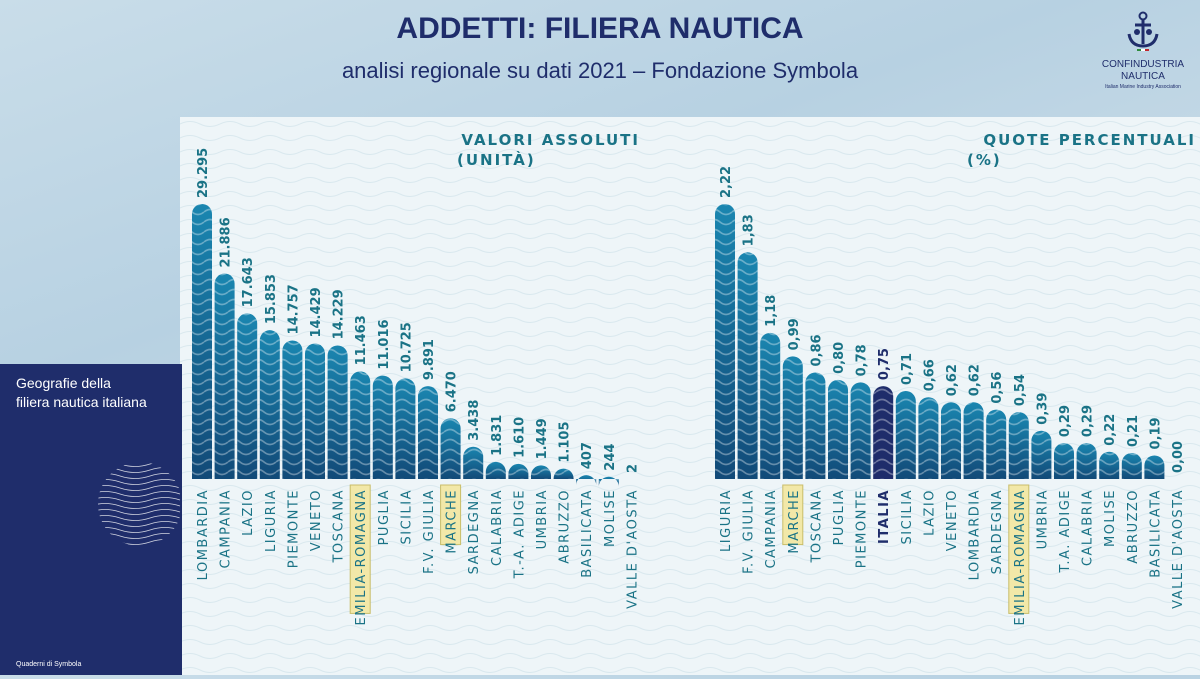 The width and height of the screenshot is (1200, 679). I want to click on chart1-category-label: TOSCANA, so click(339, 526).